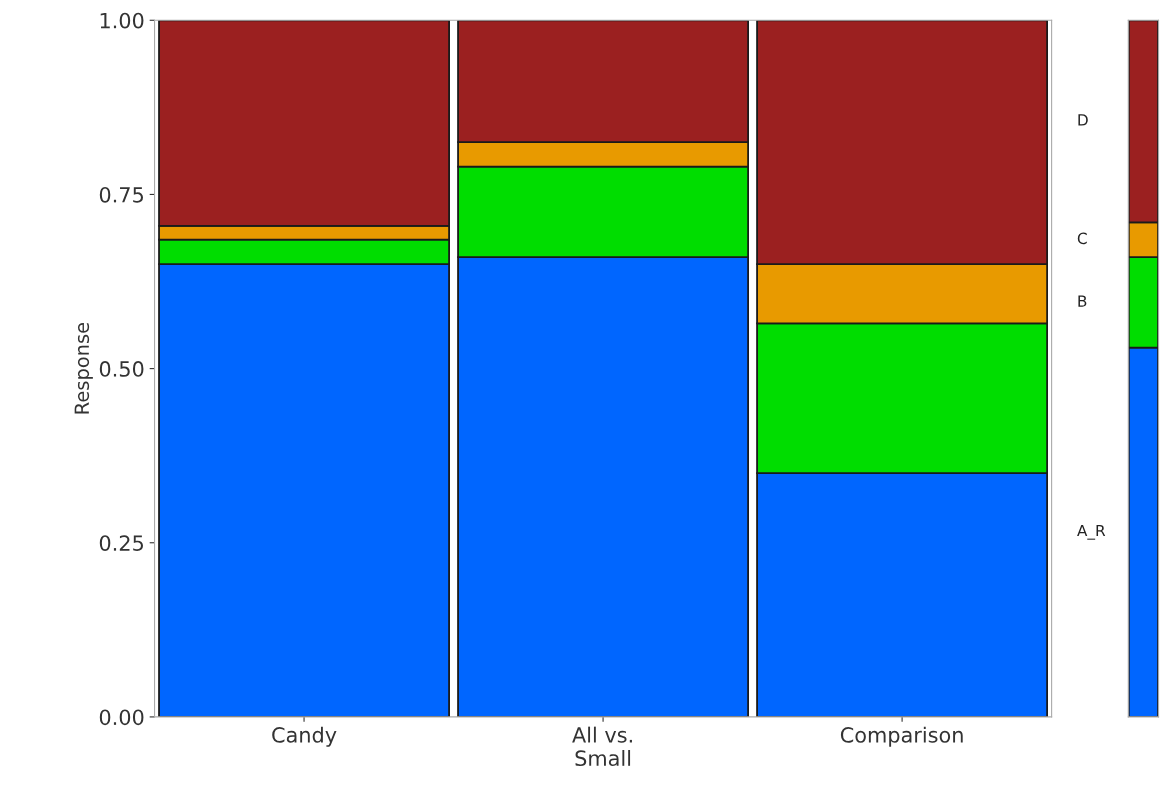 The height and width of the screenshot is (811, 1162). Describe the element at coordinates (121, 543) in the screenshot. I see `y-tick-label: 0.25` at that location.